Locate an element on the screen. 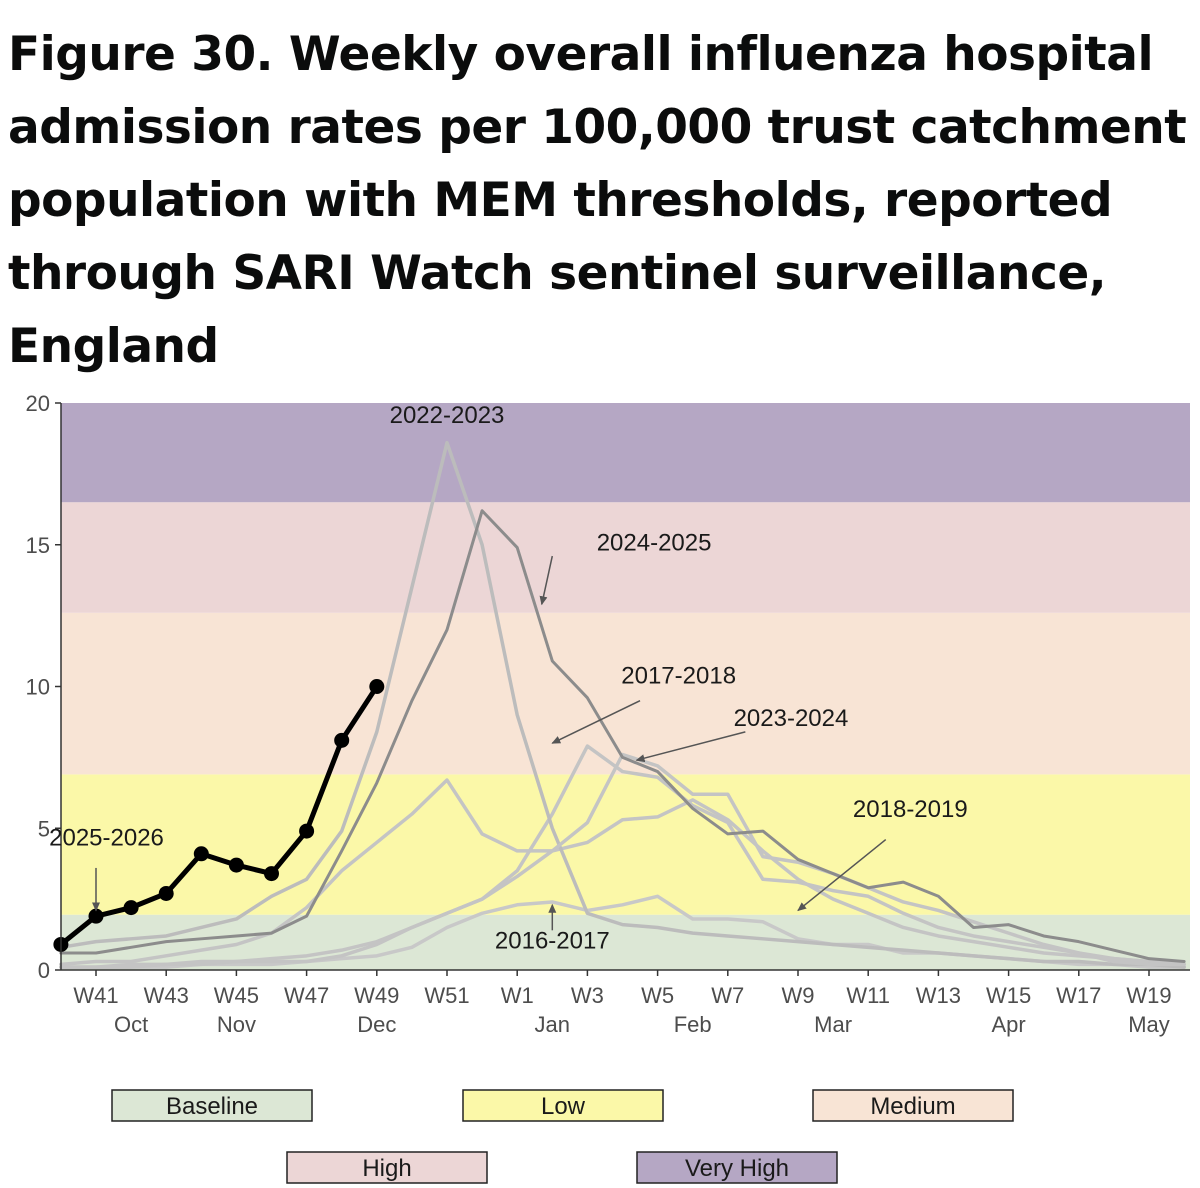 The width and height of the screenshot is (1200, 1188). title-line-3: population with MEM thresholds, reported is located at coordinates (560, 200).